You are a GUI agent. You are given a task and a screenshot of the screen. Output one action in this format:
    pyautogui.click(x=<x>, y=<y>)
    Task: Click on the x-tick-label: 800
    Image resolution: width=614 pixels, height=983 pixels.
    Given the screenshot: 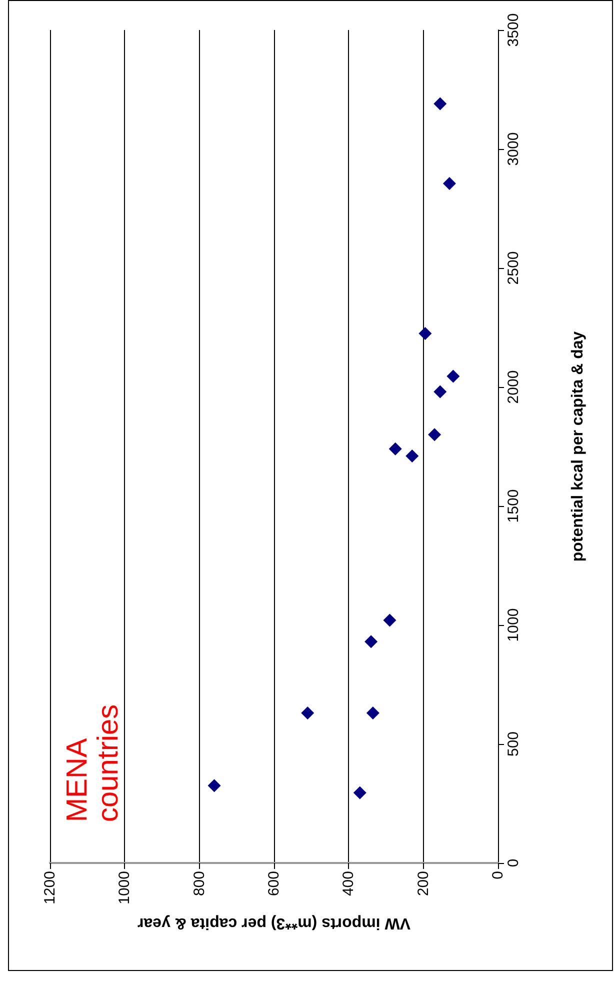 What is the action you would take?
    pyautogui.click(x=199, y=883)
    